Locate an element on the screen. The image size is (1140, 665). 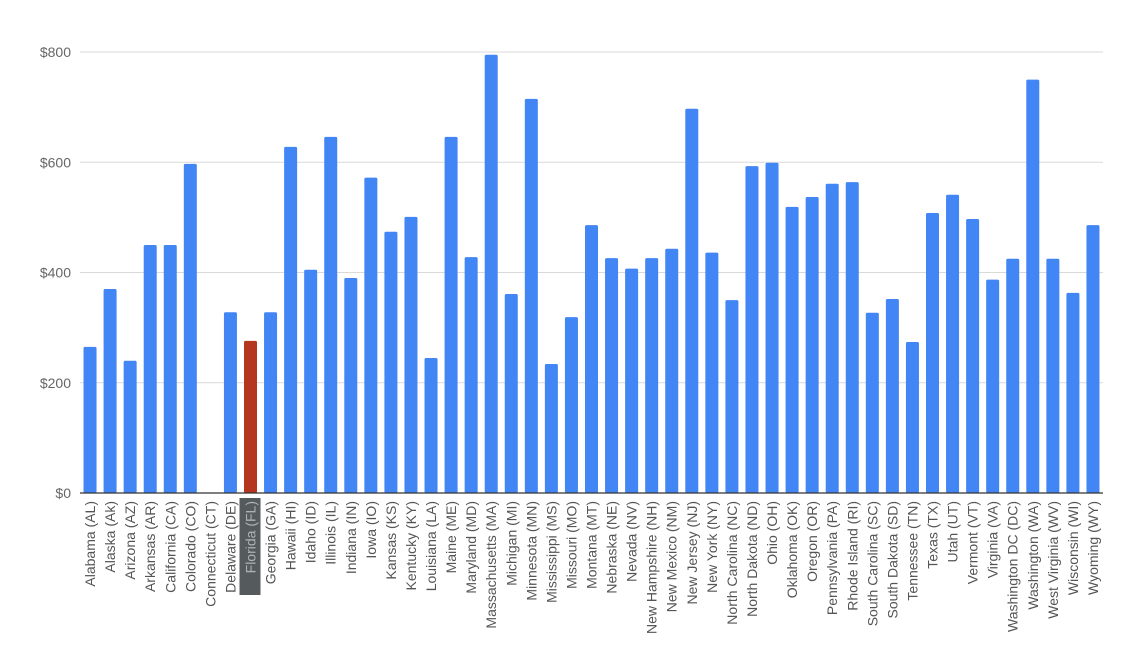
x-tick-label: New Hampshire (NH) is located at coordinates (652, 567).